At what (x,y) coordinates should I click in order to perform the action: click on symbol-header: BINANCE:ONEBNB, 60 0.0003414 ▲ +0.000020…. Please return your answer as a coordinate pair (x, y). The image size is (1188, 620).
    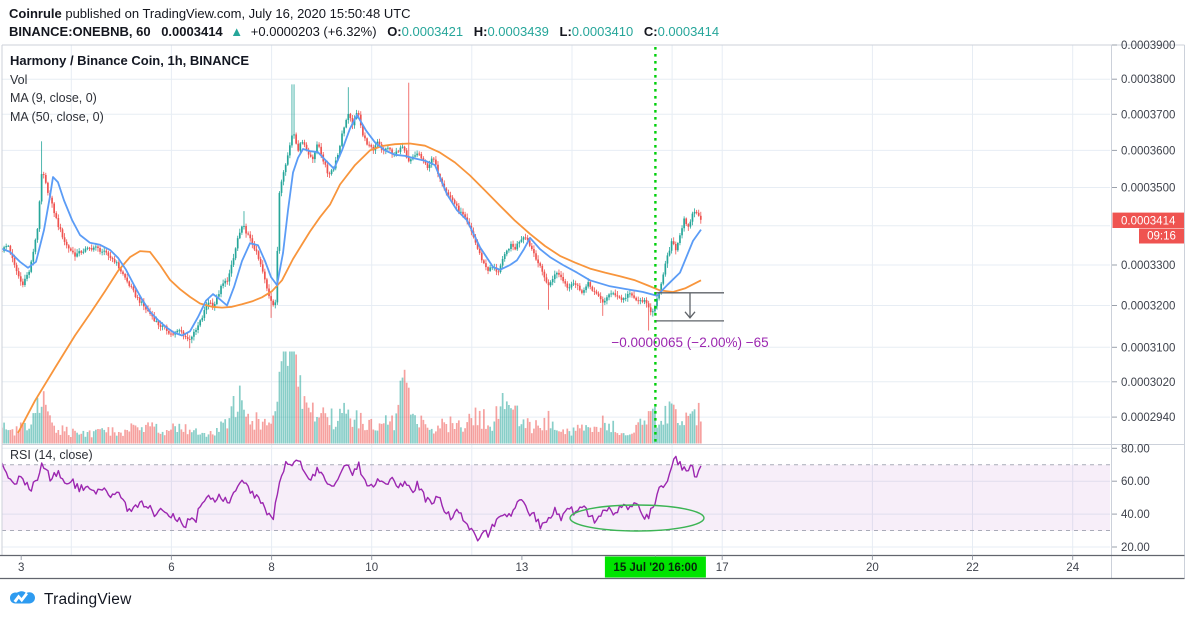
    Looking at the image, I should click on (364, 31).